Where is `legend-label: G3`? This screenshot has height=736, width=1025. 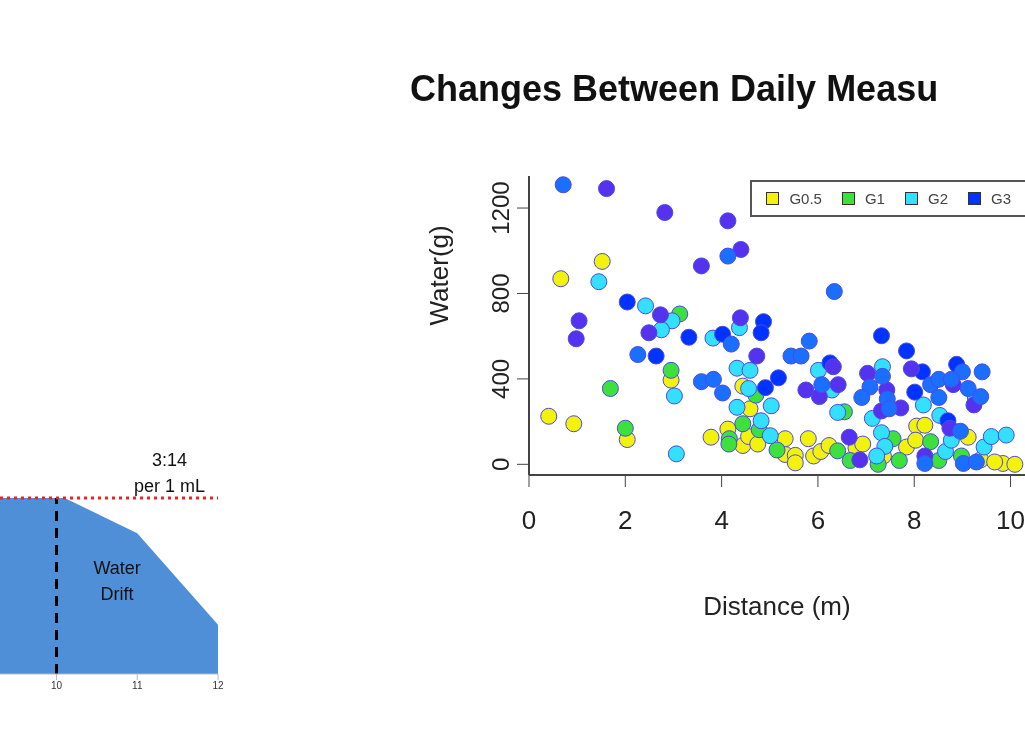
legend-label: G3 is located at coordinates (1000, 198).